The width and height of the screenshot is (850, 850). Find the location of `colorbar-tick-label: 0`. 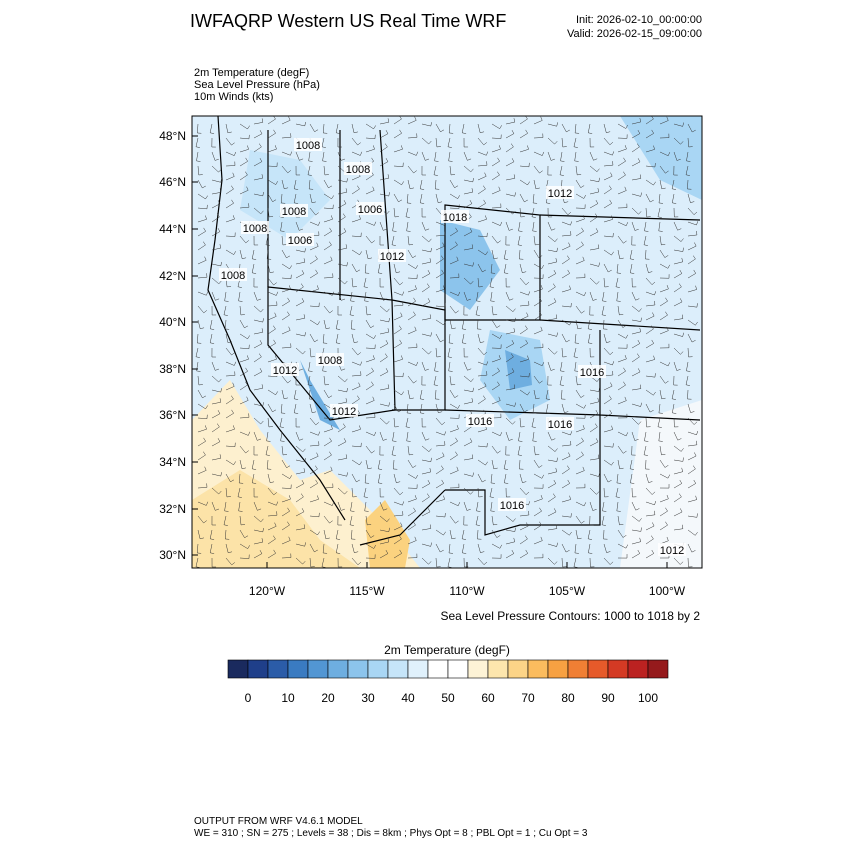

colorbar-tick-label: 0 is located at coordinates (248, 698).